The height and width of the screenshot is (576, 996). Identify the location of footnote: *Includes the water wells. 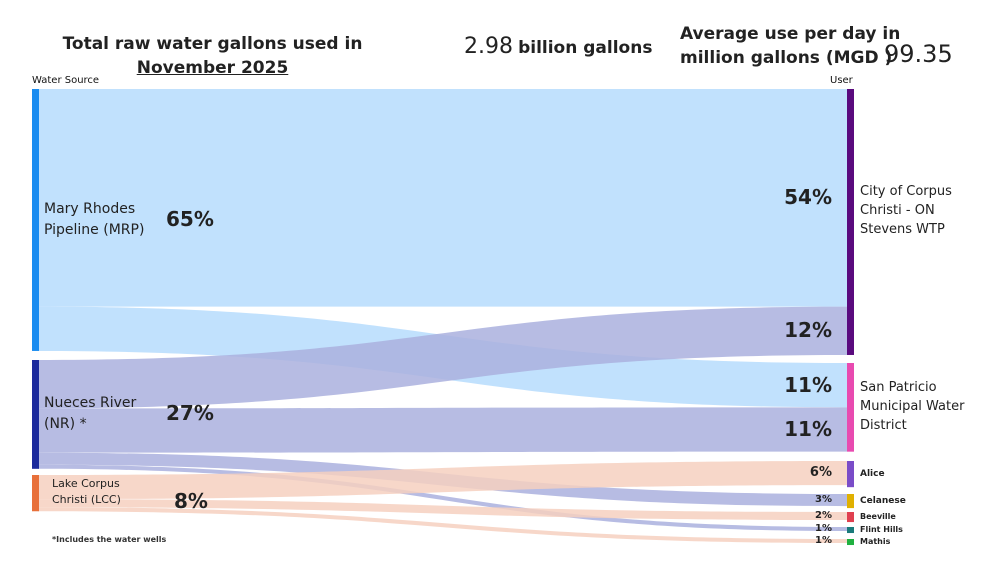
(109, 539).